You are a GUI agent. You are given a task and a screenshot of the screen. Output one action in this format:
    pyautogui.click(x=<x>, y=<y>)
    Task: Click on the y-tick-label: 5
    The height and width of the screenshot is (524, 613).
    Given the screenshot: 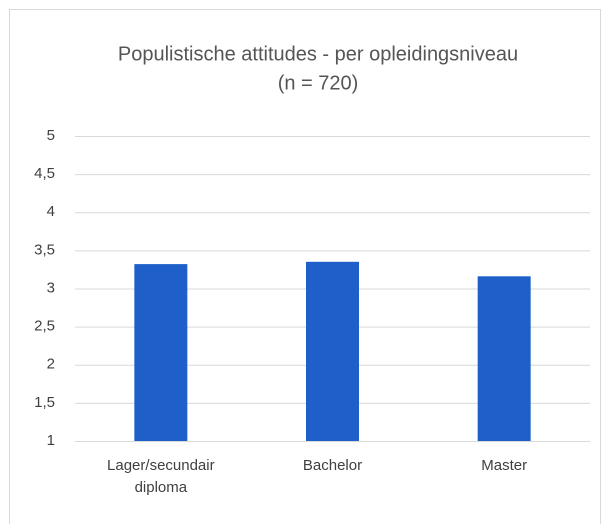 What is the action you would take?
    pyautogui.click(x=51, y=135)
    